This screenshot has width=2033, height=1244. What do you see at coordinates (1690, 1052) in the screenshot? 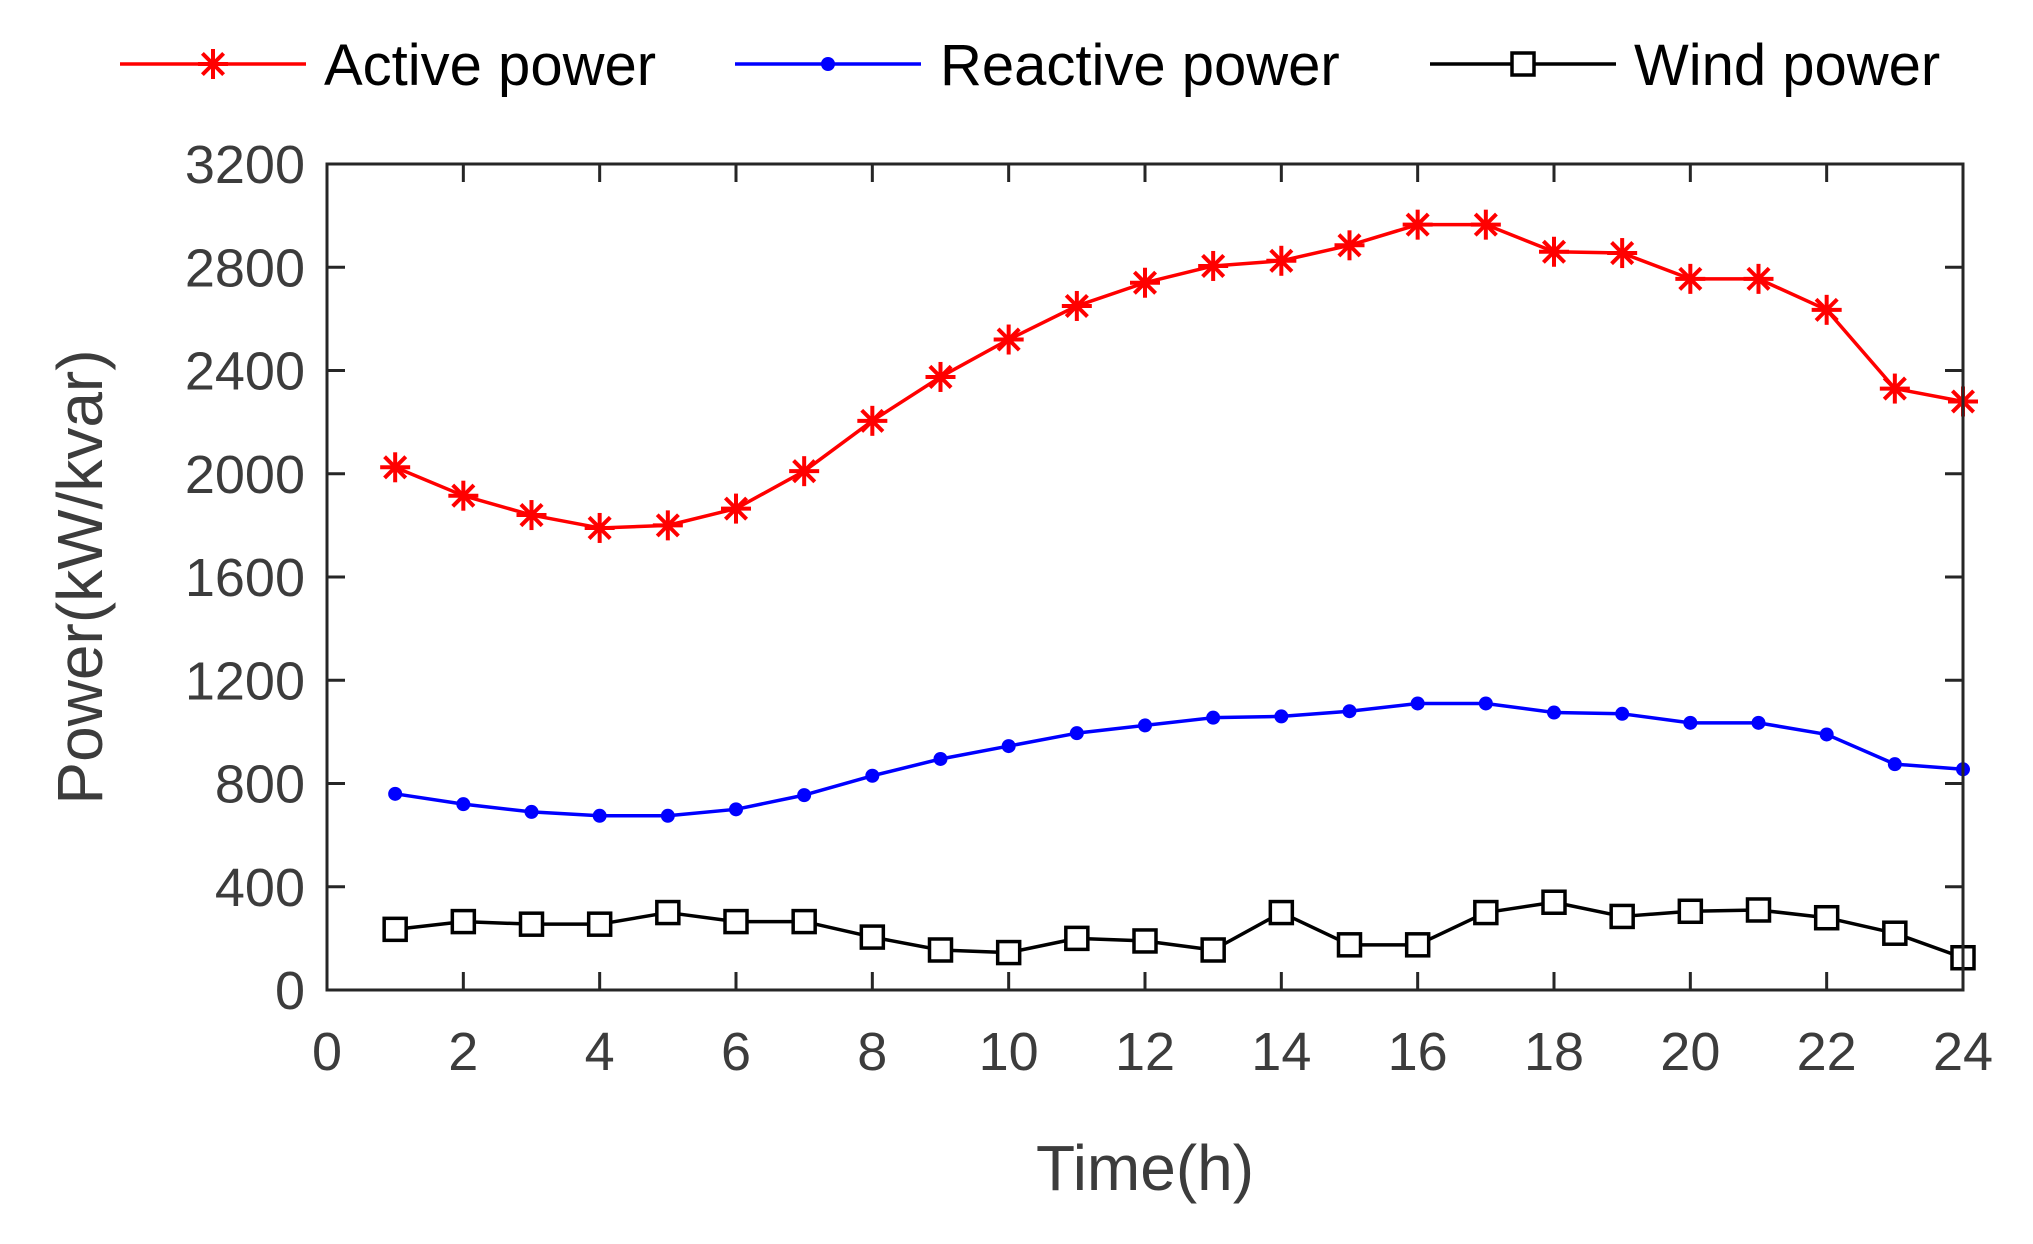
I see `x-tick-label: 20` at bounding box center [1690, 1052].